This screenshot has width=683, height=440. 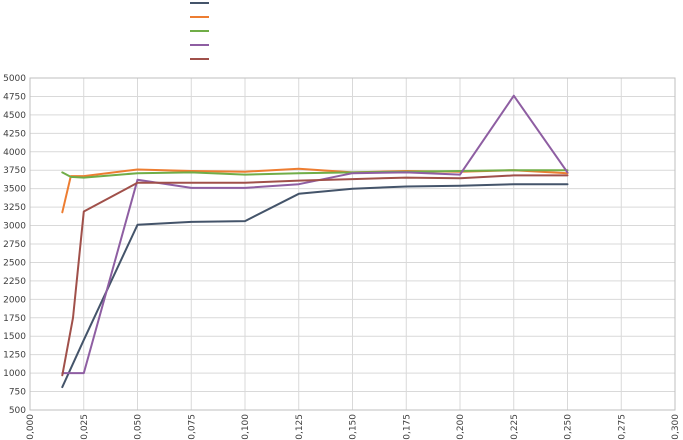 I want to click on y-tick-label: 3000, so click(x=14, y=227).